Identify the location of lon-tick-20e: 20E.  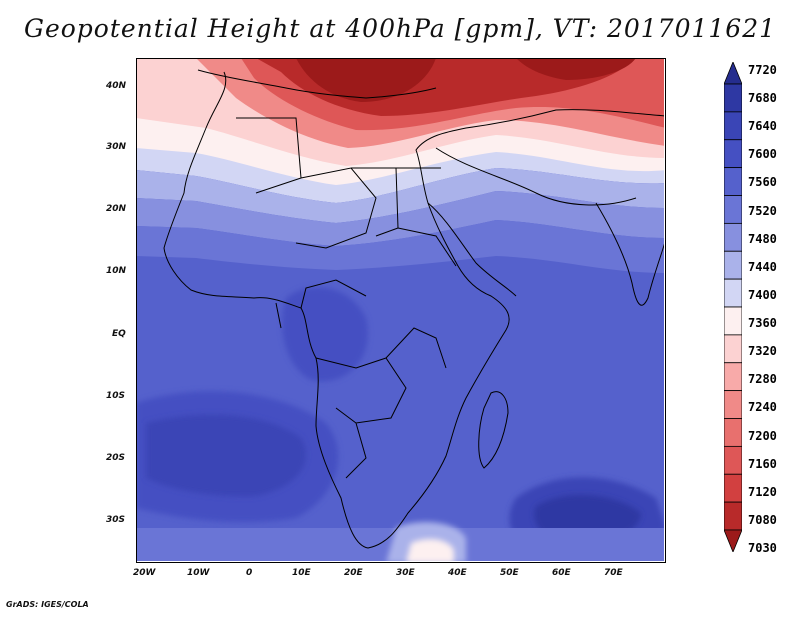
(353, 573).